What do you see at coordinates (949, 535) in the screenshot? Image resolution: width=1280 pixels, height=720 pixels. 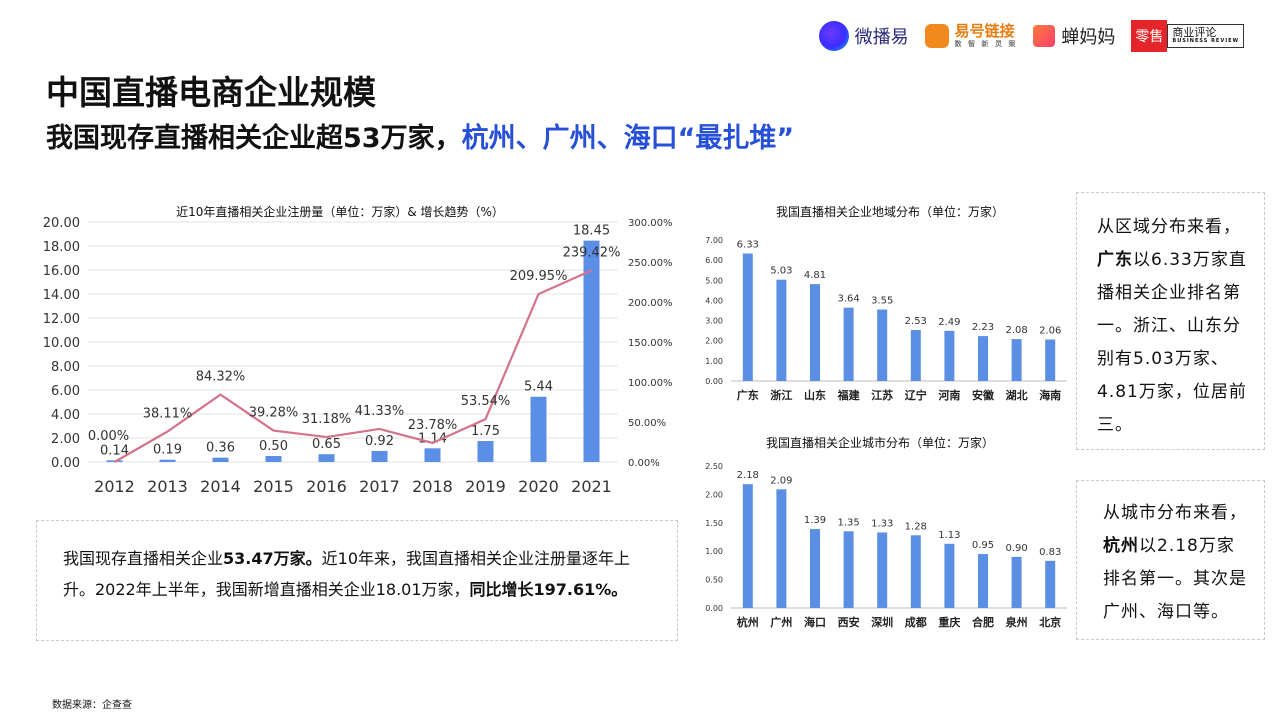 I see `chart3-bar-label: 1.13` at bounding box center [949, 535].